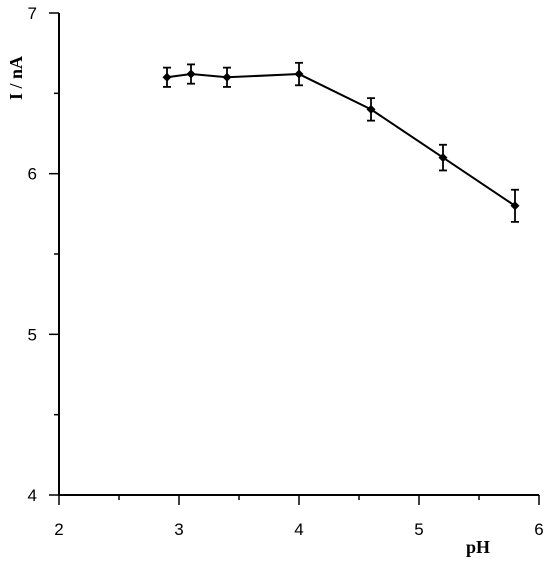 The height and width of the screenshot is (561, 550). I want to click on x-tick-label: 3, so click(178, 529).